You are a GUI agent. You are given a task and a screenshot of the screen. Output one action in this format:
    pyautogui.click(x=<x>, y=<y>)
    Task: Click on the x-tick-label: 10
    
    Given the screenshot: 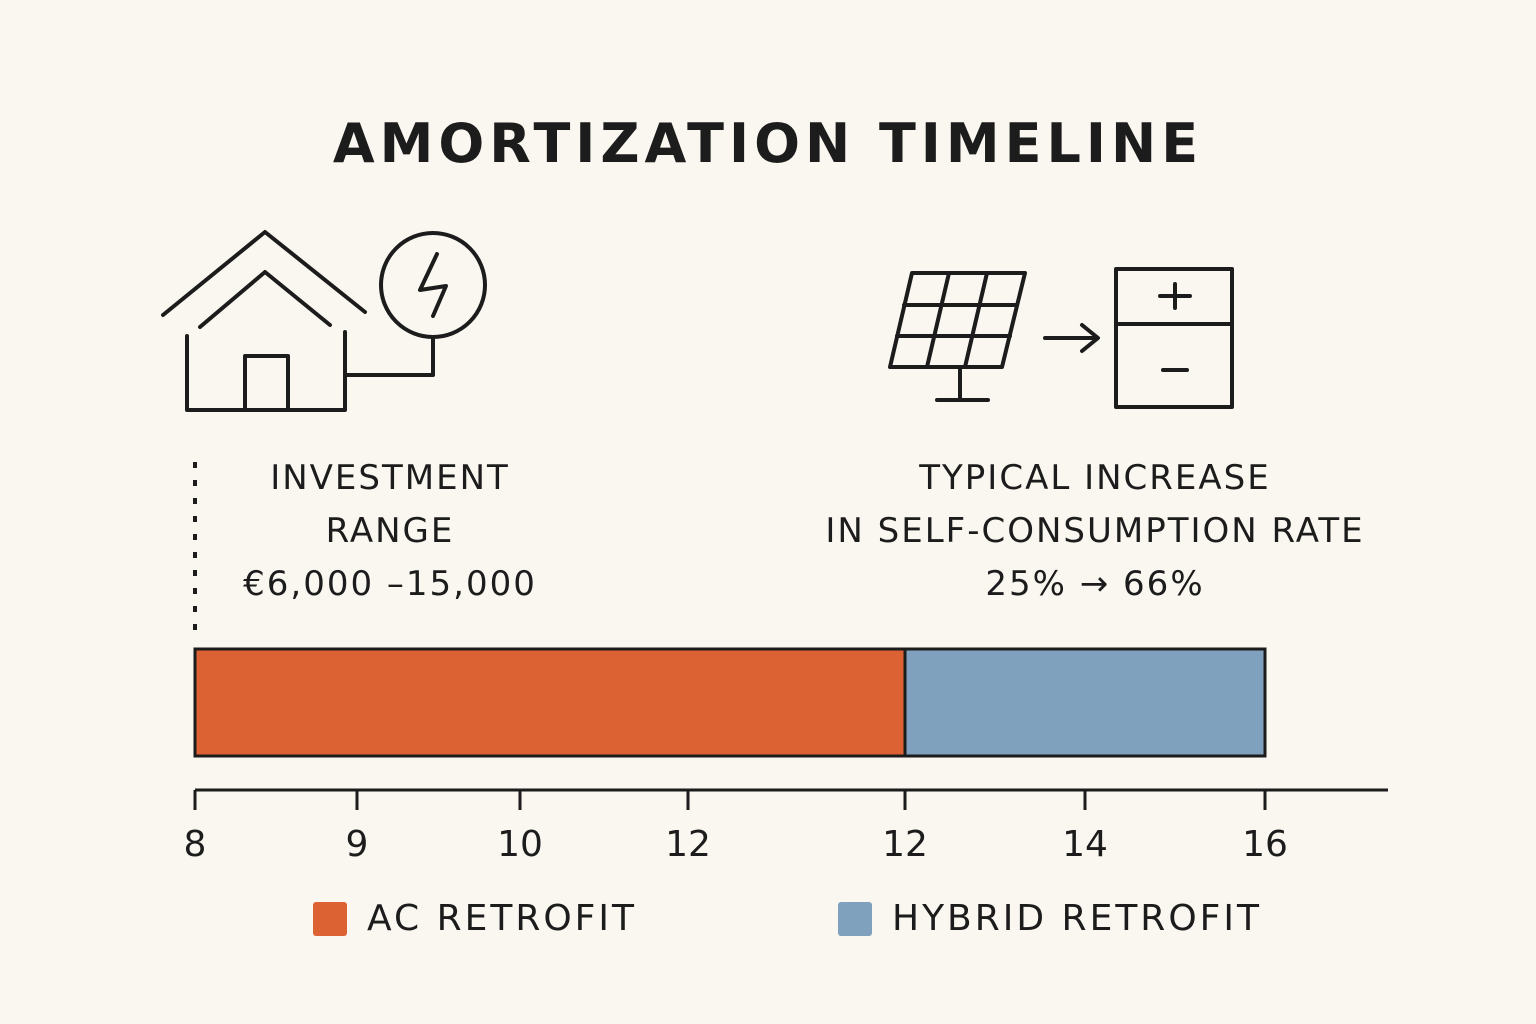 What is the action you would take?
    pyautogui.click(x=520, y=844)
    